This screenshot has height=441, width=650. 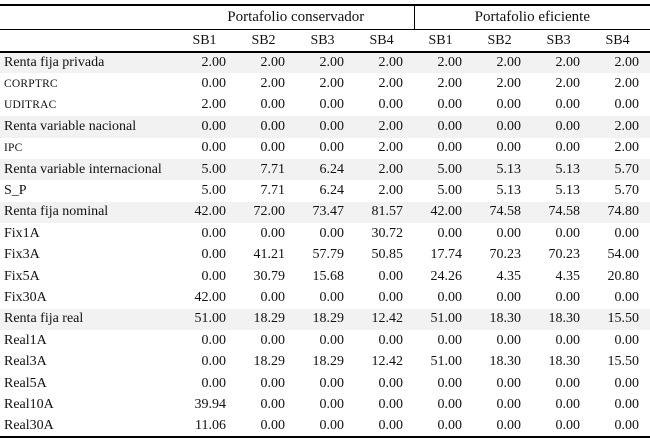 I want to click on table-row: UDITRAC 2.00 0.00 0.00 0.00 0.00 0.00 0.00 0.00, so click(x=325, y=105).